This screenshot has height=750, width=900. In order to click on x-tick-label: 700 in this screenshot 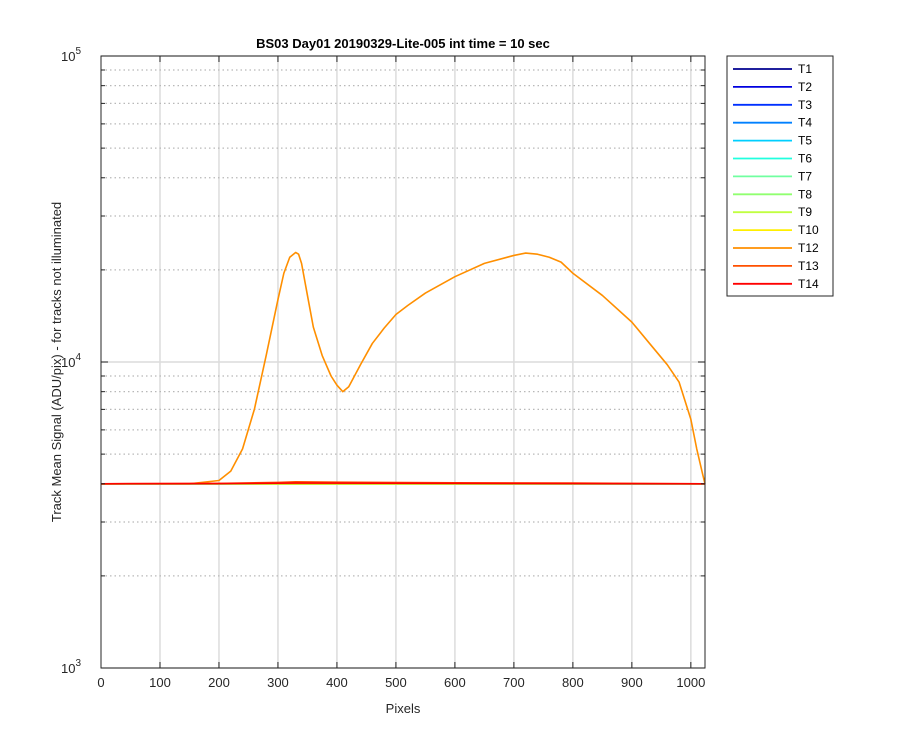, I will do `click(514, 682)`.